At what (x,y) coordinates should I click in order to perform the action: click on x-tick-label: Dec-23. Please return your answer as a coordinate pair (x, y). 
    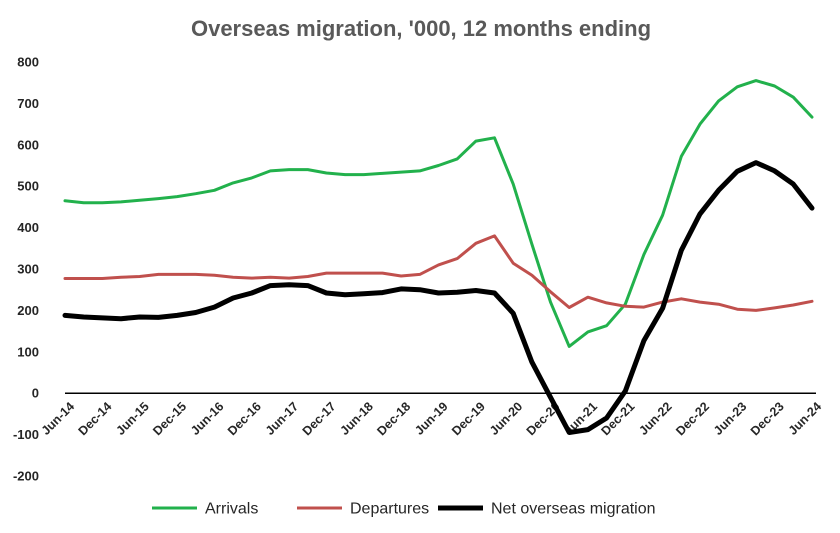
    Looking at the image, I should click on (767, 418).